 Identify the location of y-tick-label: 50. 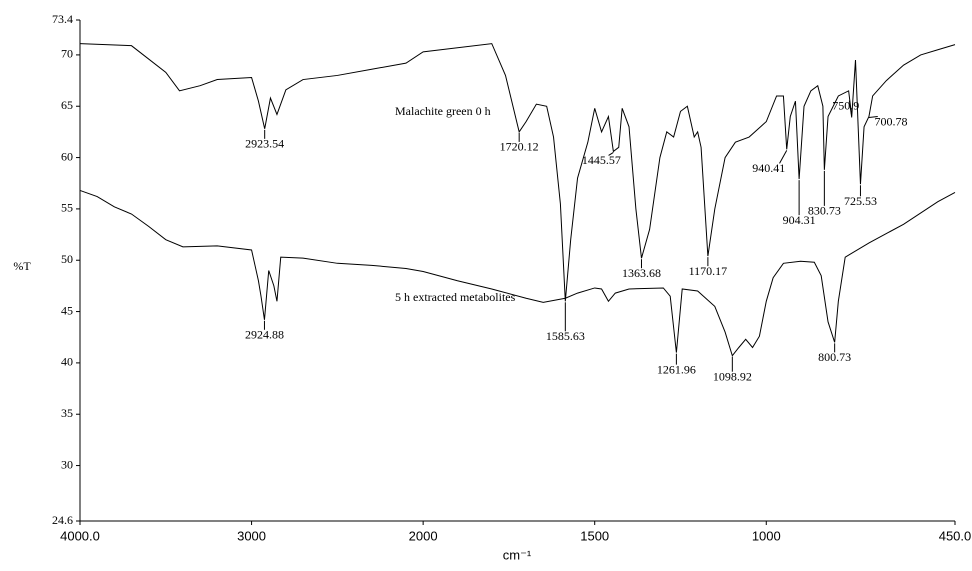
(67, 259).